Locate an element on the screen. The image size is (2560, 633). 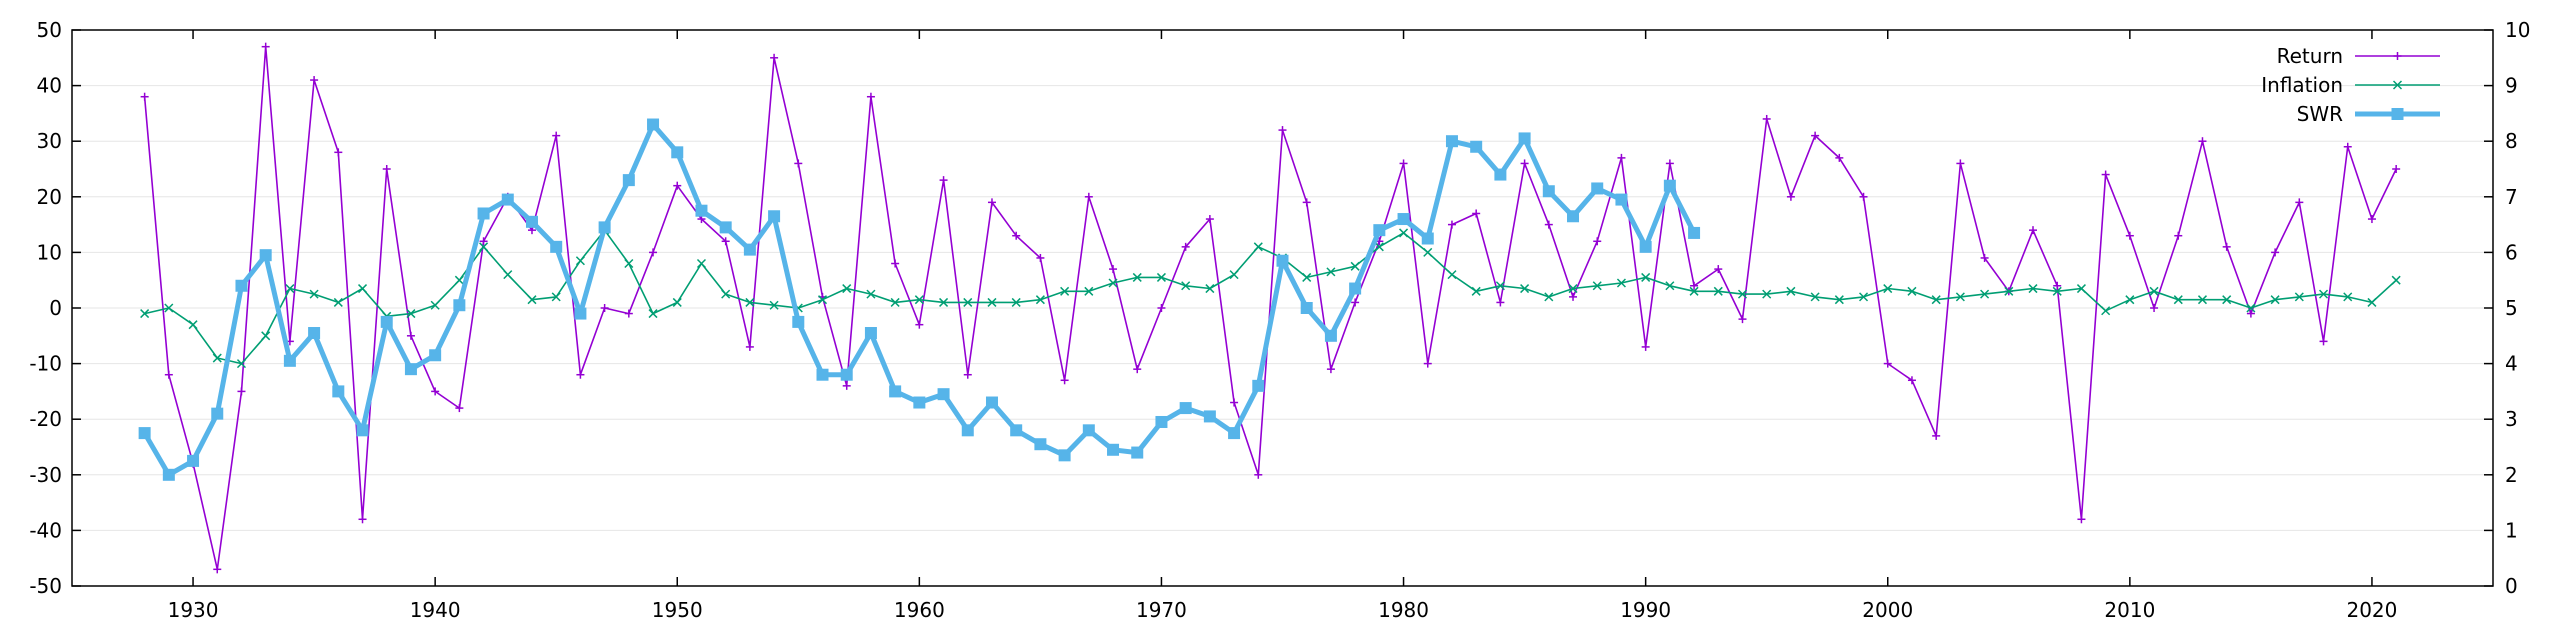
x-tick-label: 1990 is located at coordinates (1645, 610).